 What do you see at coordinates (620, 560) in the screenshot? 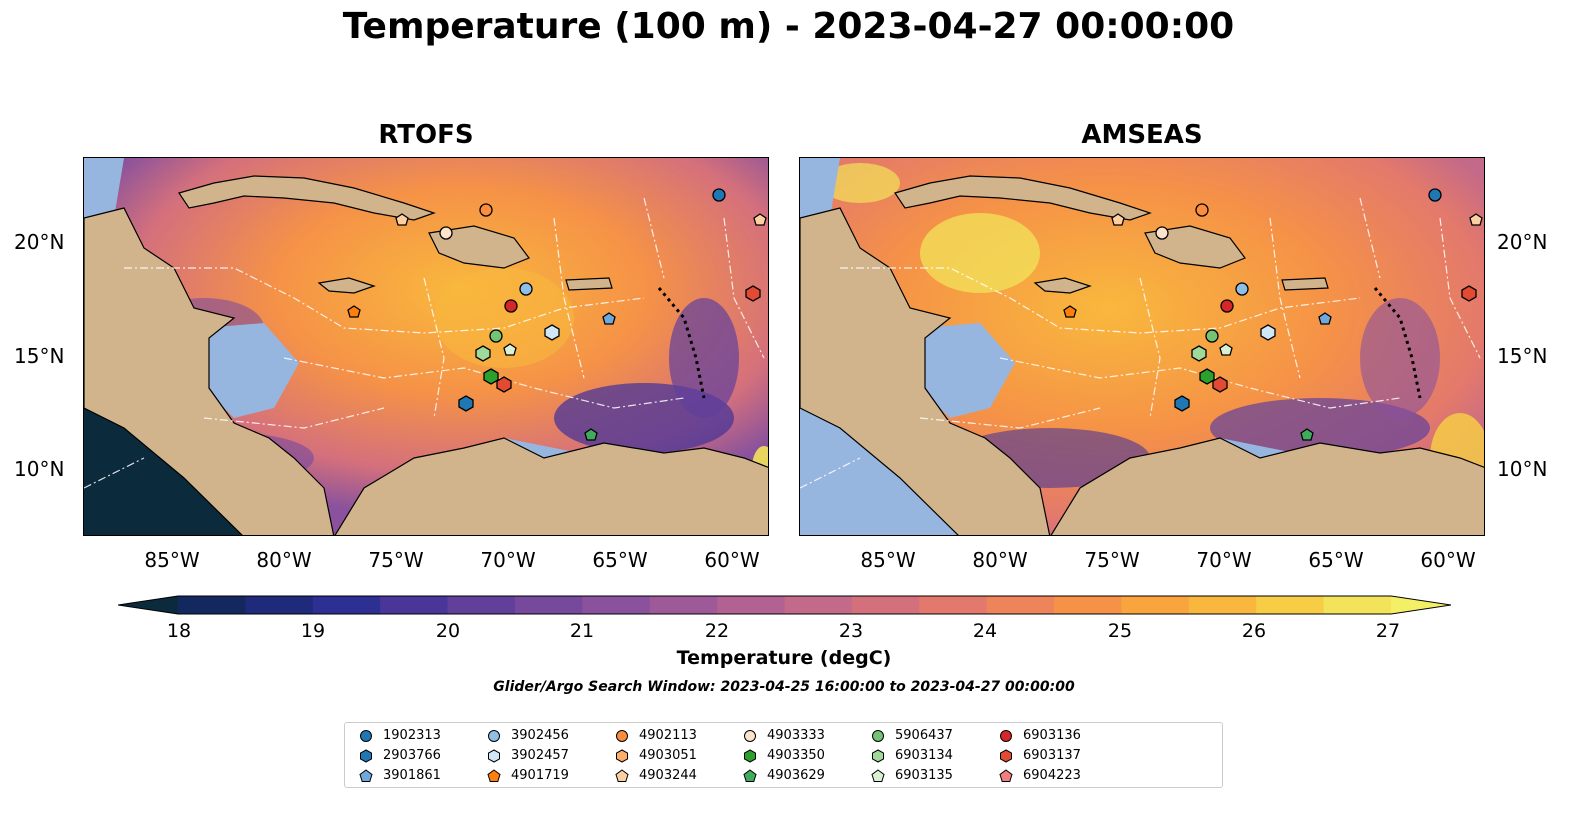
I see `lon-label-65w: 65°W` at bounding box center [620, 560].